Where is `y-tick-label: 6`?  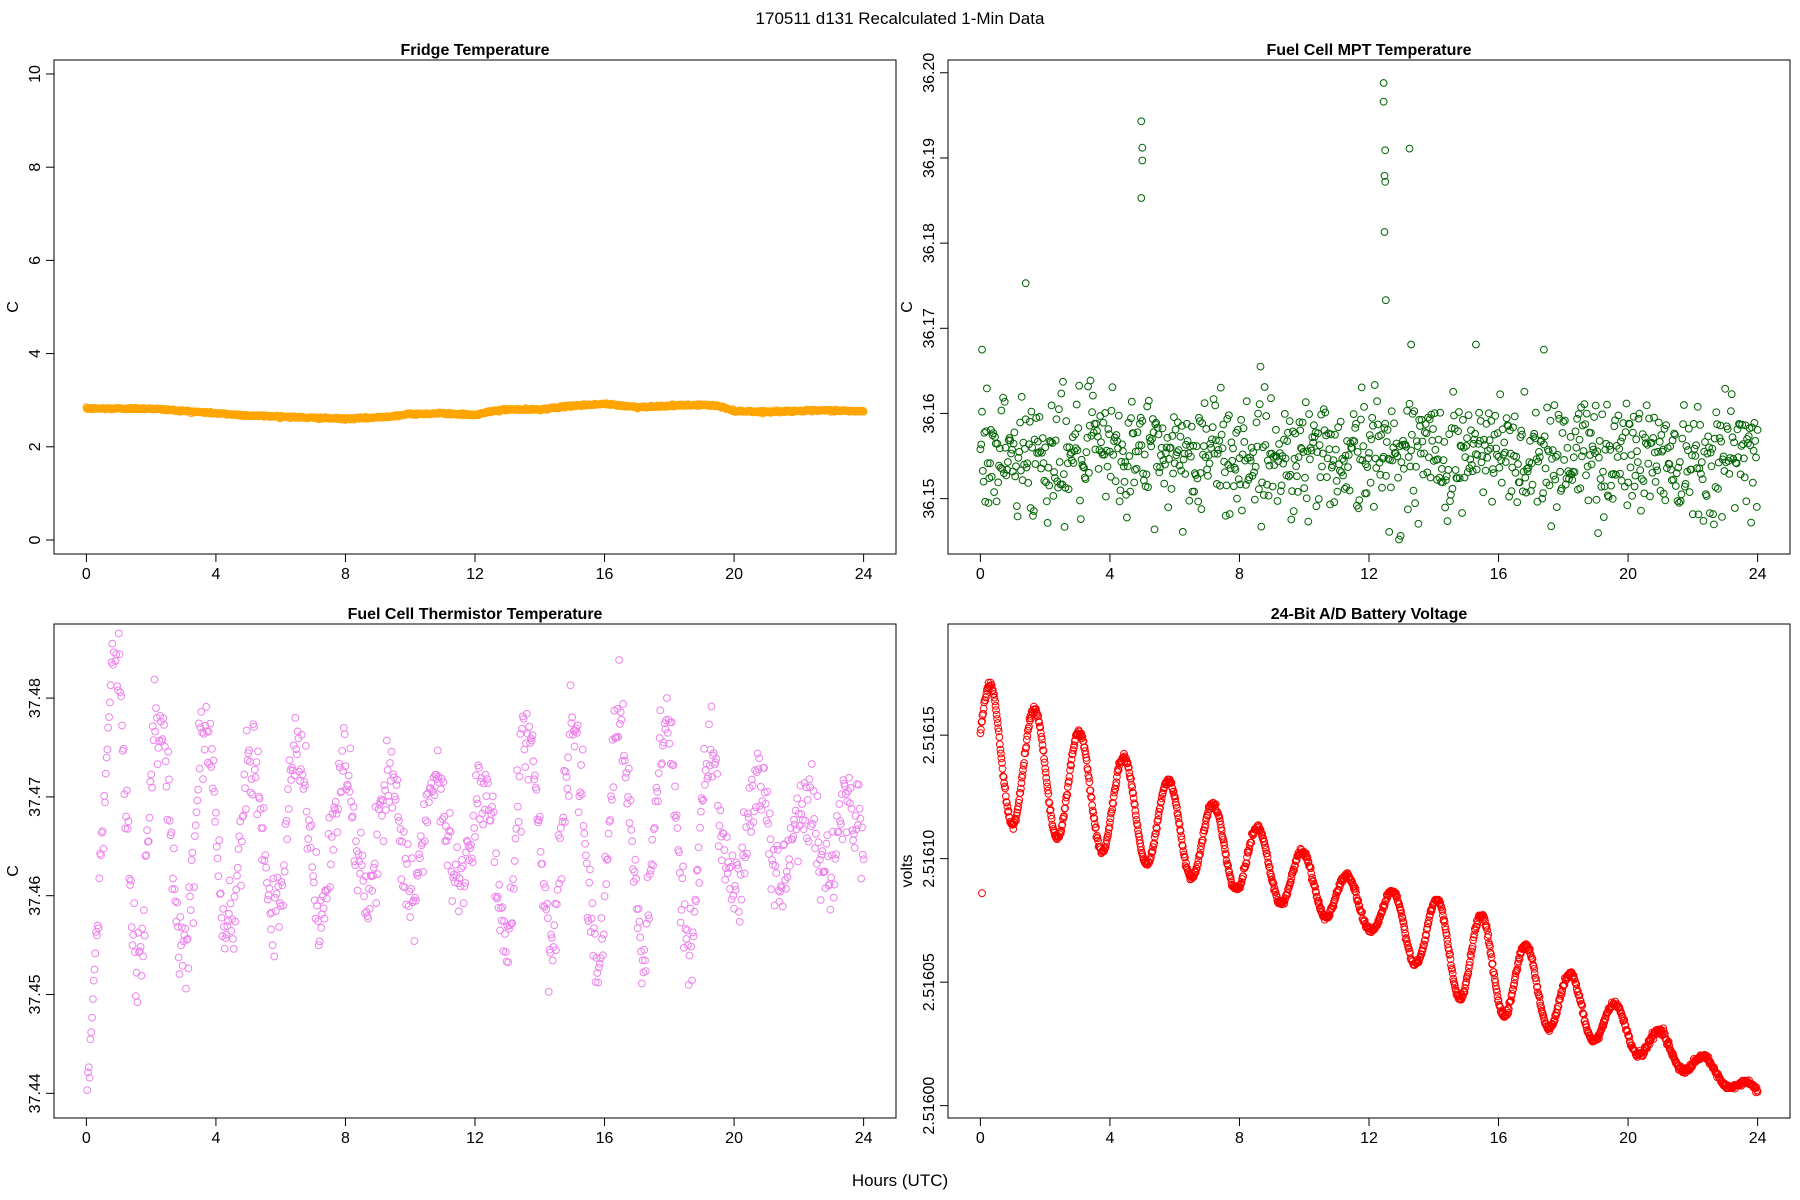
y-tick-label: 6 is located at coordinates (35, 260).